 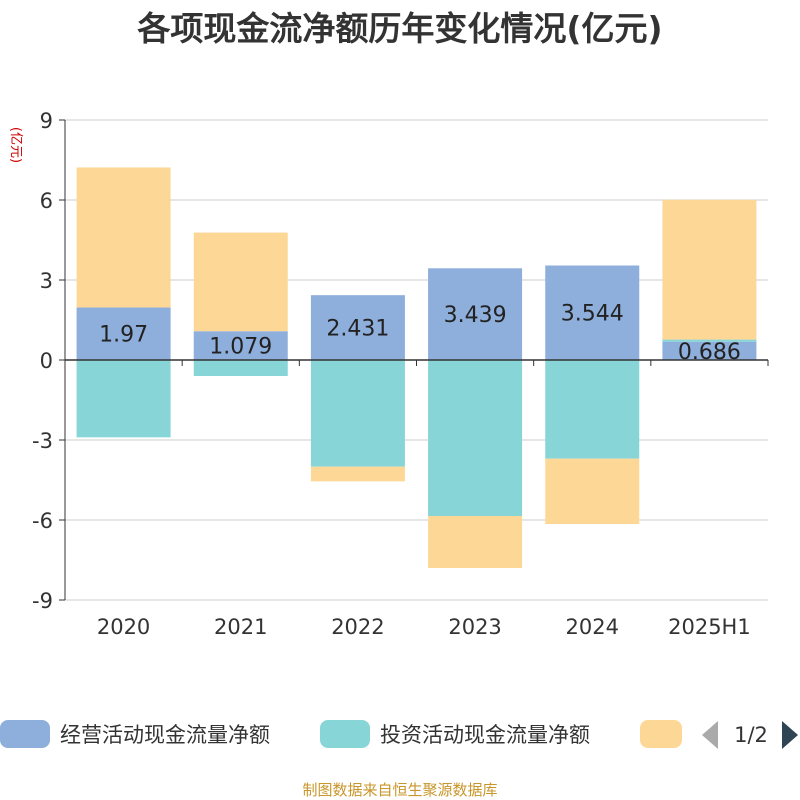 What do you see at coordinates (751, 735) in the screenshot?
I see `legend-page-indicator: 1/2` at bounding box center [751, 735].